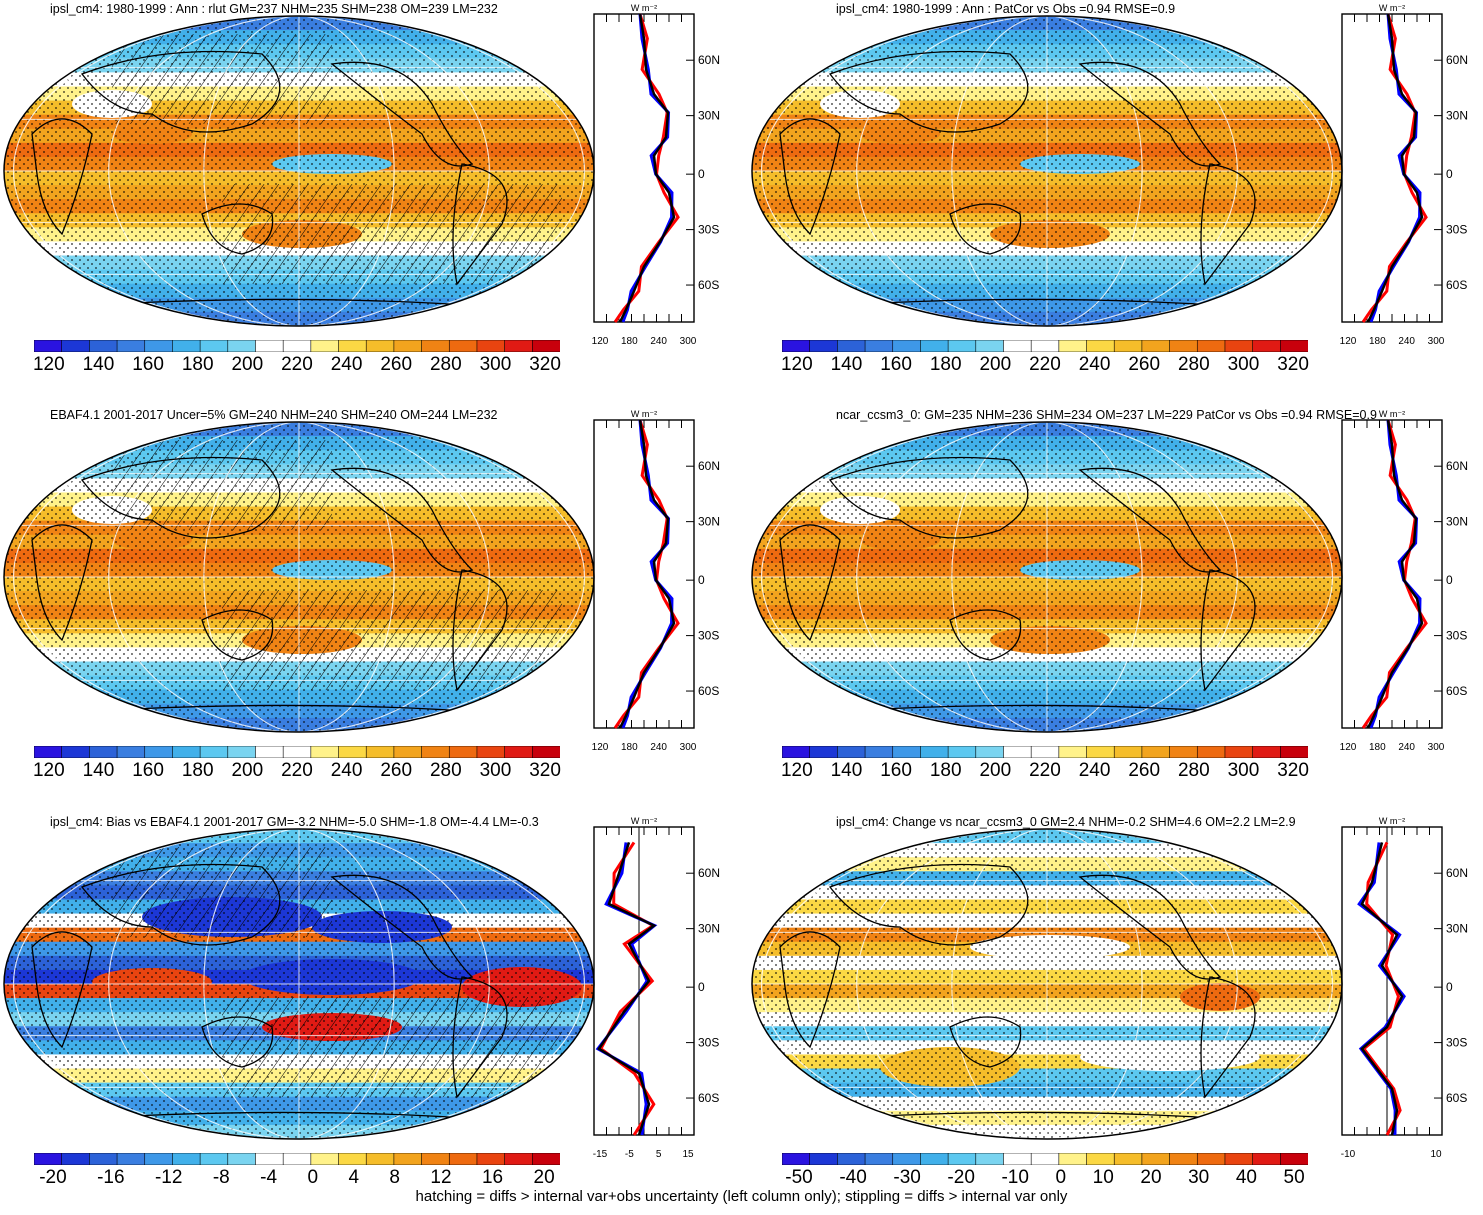 Image resolution: width=1483 pixels, height=1215 pixels. Describe the element at coordinates (1199, 1177) in the screenshot. I see `colorbar-label: 30` at that location.